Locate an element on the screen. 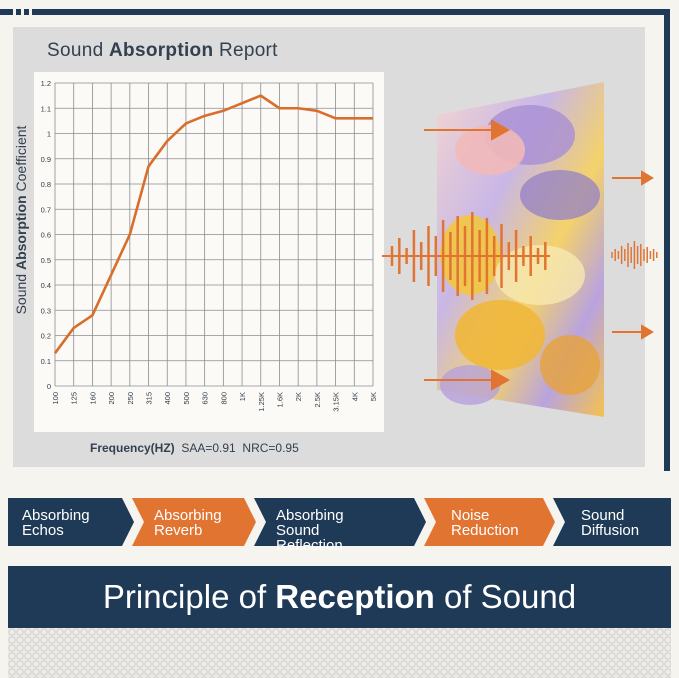 This screenshot has width=679, height=678. x-tick-label: 125 is located at coordinates (74, 398).